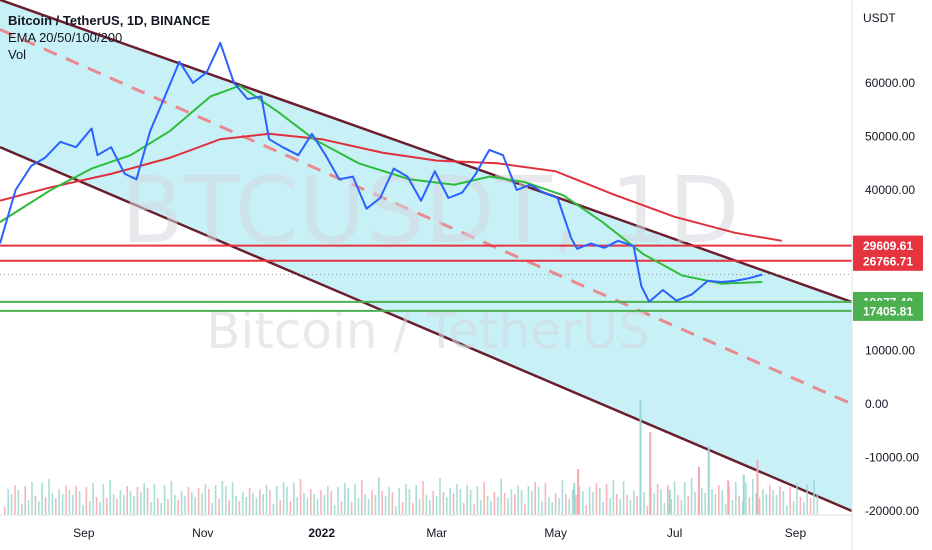  I want to click on indicator-label: EMA 20/50/100/200, so click(65, 37).